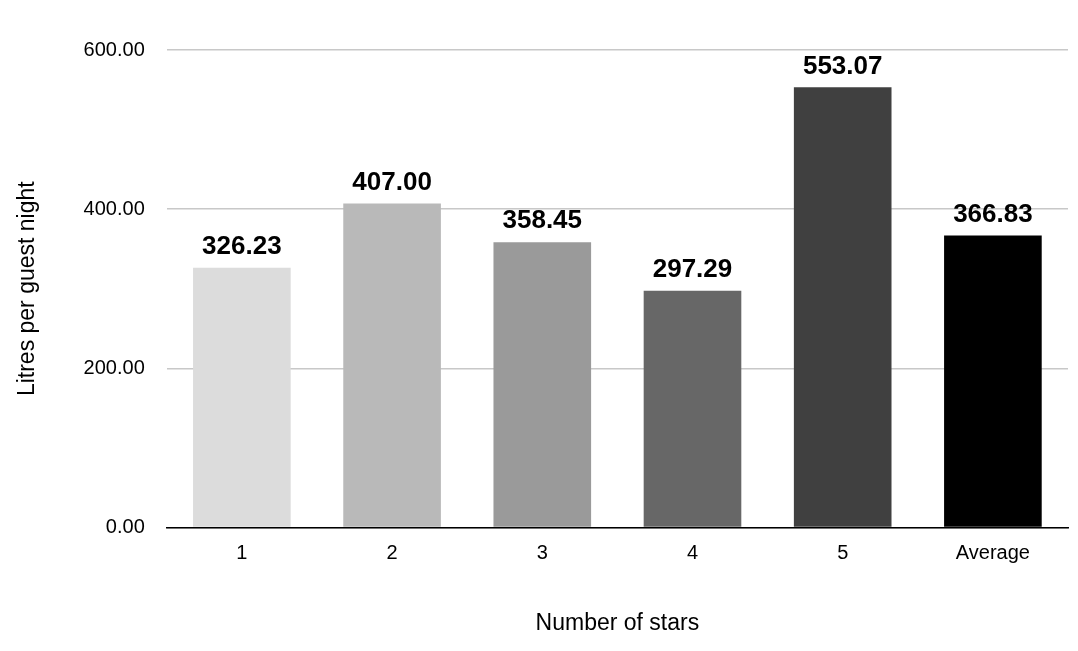 The width and height of the screenshot is (1078, 651). What do you see at coordinates (242, 551) in the screenshot?
I see `x-tick-label: 1` at bounding box center [242, 551].